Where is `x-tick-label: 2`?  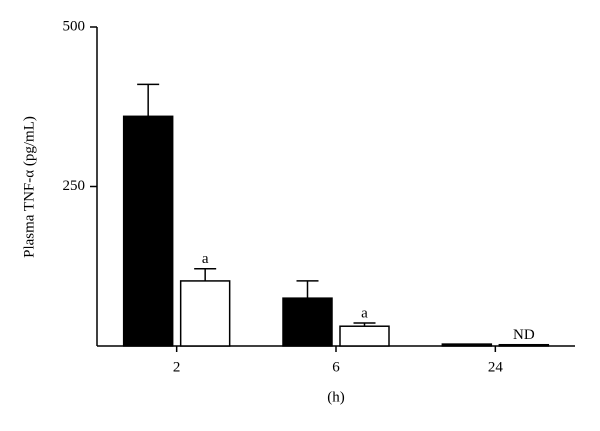 x-tick-label: 2 is located at coordinates (177, 367).